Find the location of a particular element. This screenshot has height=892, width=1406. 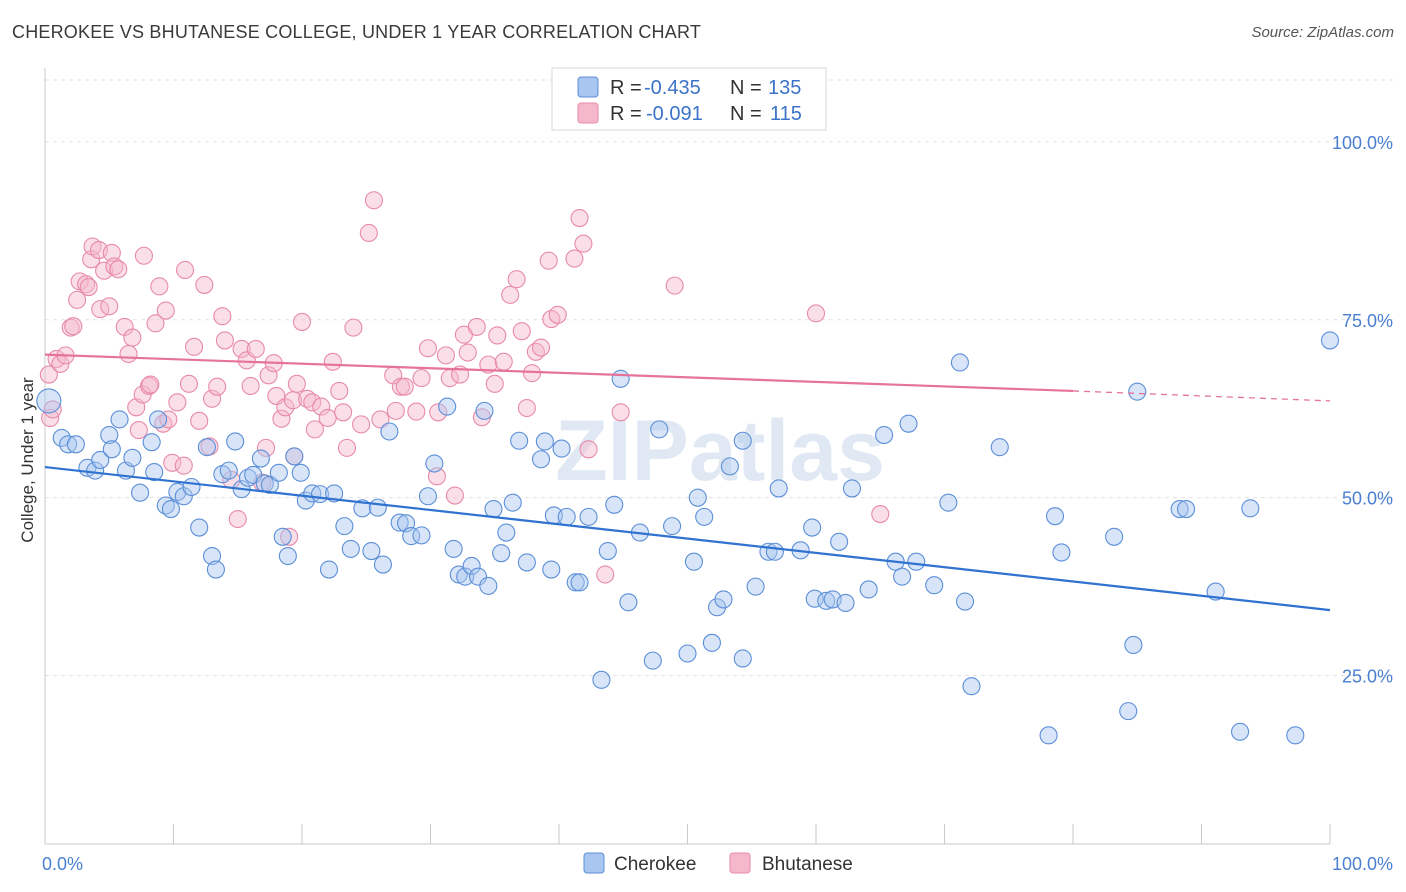

legend-n-label-2: N = is located at coordinates (746, 114).